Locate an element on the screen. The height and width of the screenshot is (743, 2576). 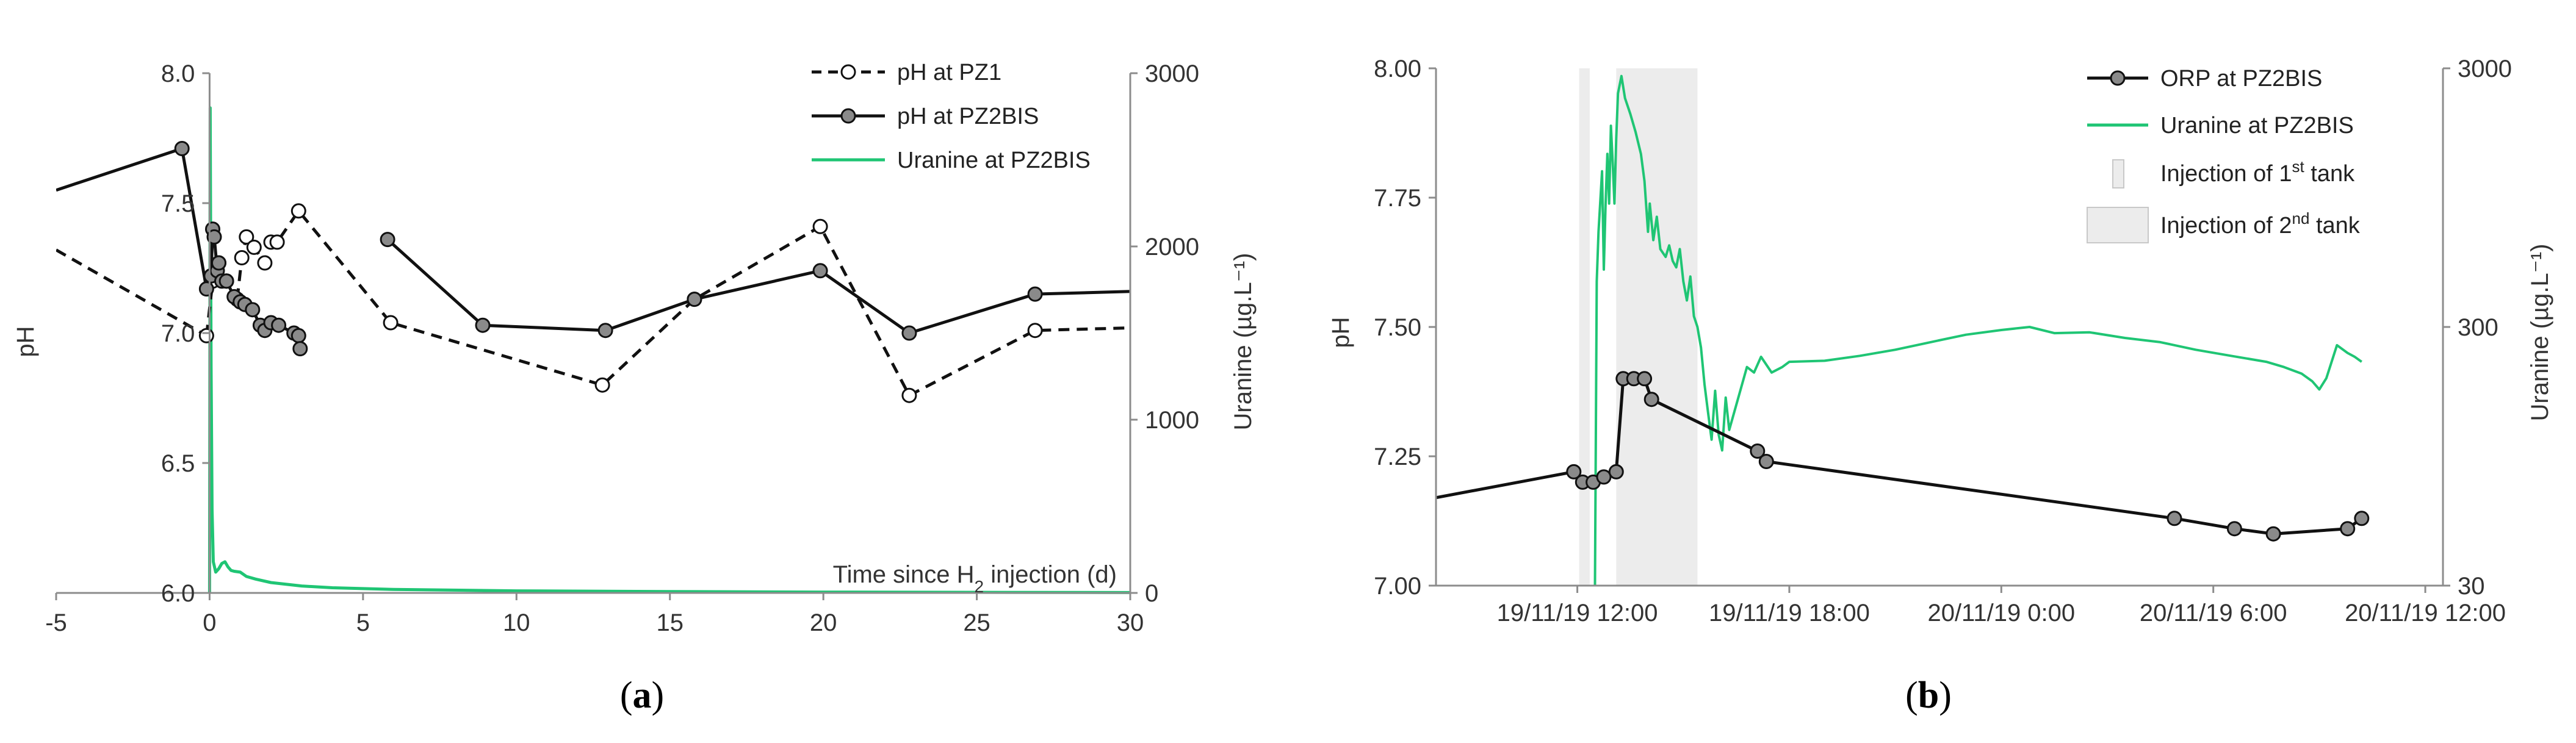
legend-b-tank1-label: Injection of 1st tank is located at coordinates (2257, 172).